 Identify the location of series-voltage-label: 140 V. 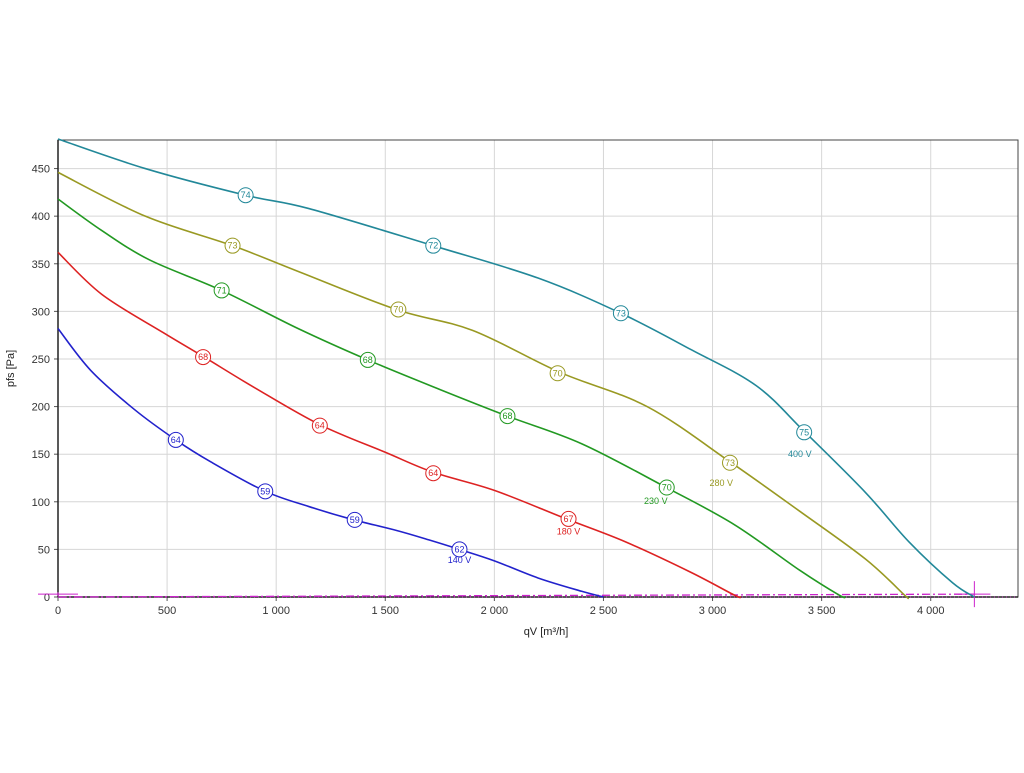
(460, 560).